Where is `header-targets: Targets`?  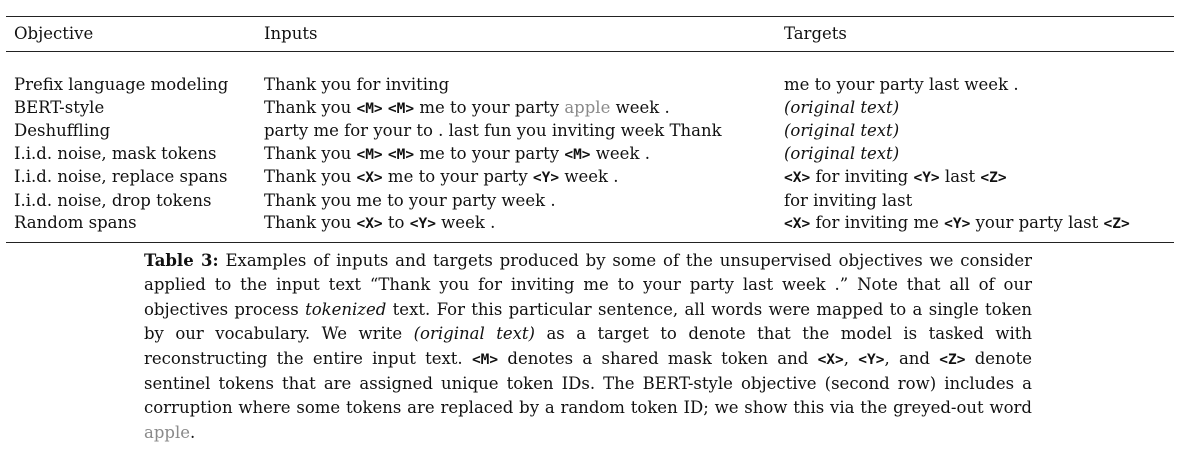
header-targets: Targets is located at coordinates (815, 33).